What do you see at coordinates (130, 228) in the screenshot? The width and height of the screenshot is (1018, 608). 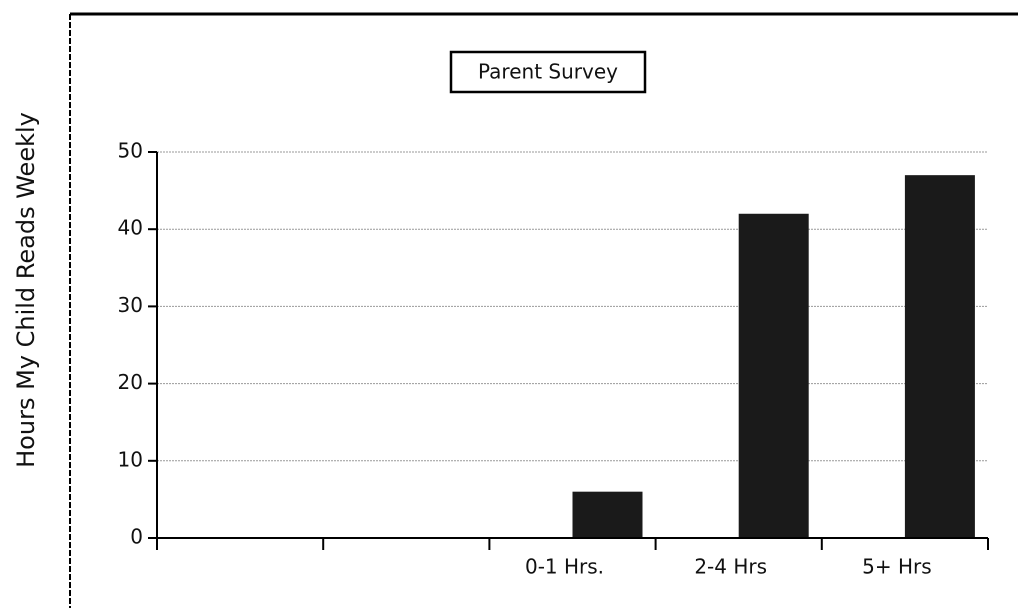 I see `y-tick-label: 40` at bounding box center [130, 228].